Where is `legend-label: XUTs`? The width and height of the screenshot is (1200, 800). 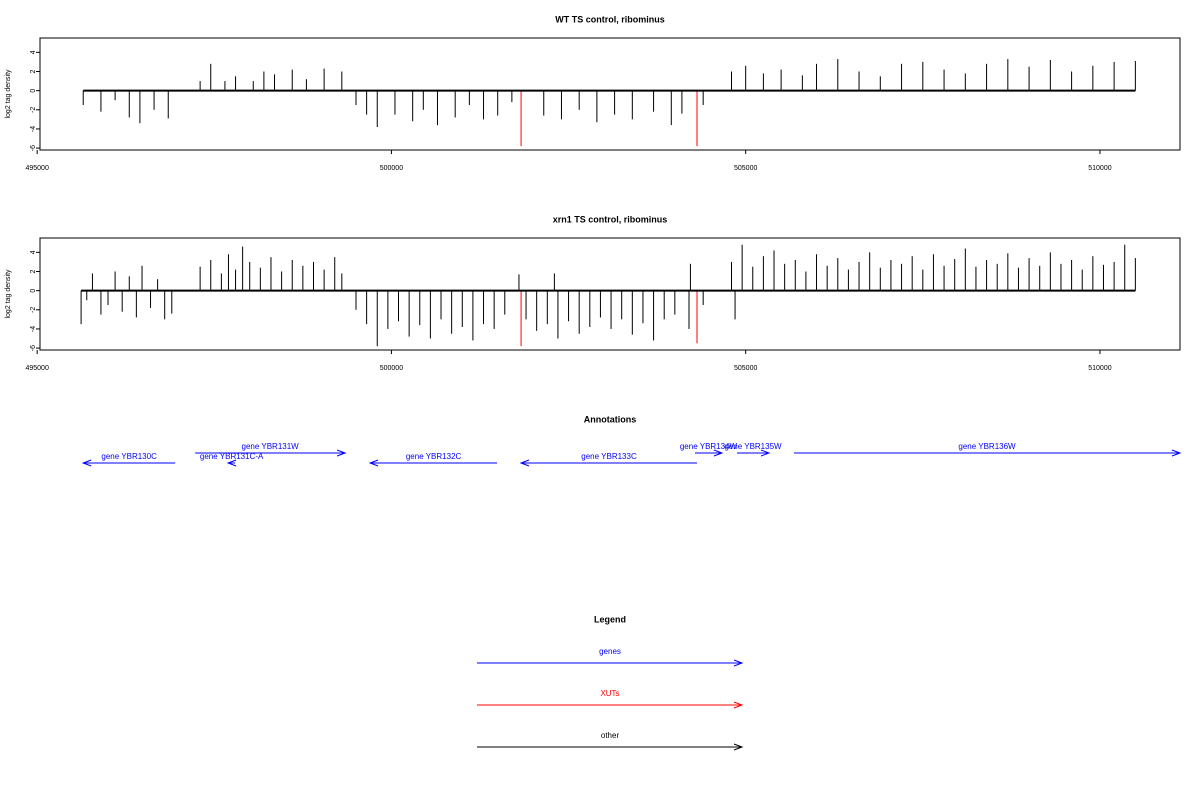 legend-label: XUTs is located at coordinates (609, 693).